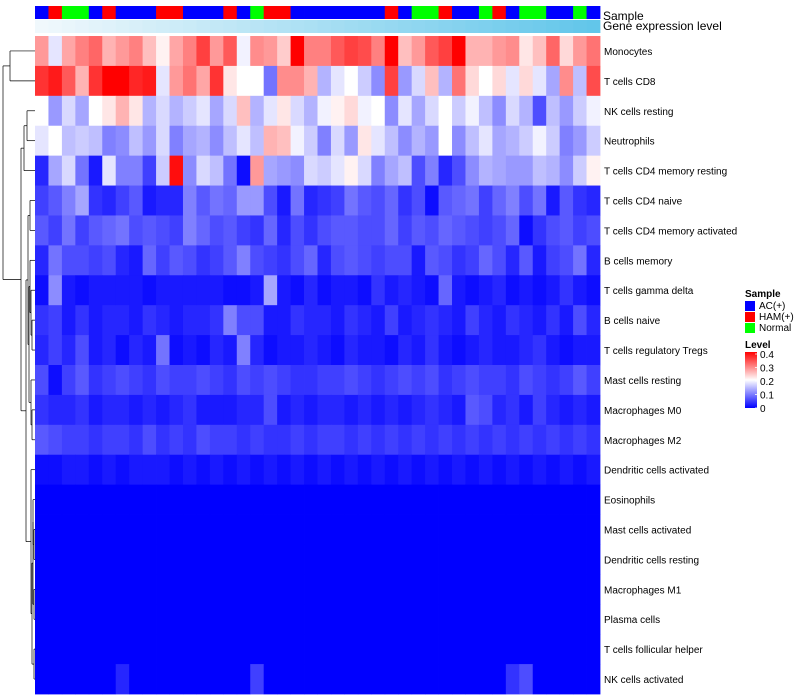 The width and height of the screenshot is (800, 700). I want to click on row-label: T cells CD4 memory activated, so click(670, 231).